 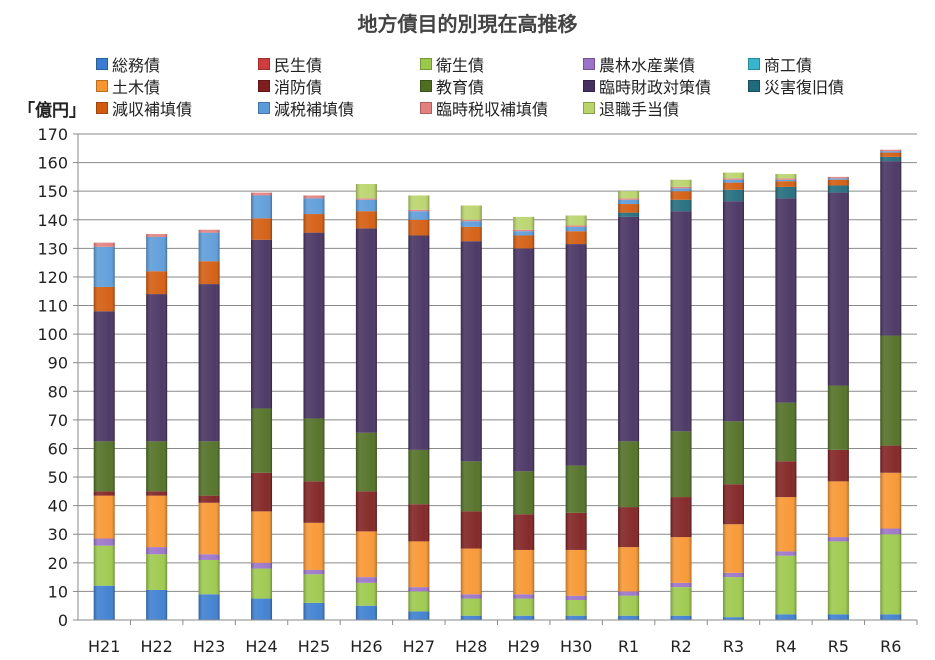 I want to click on legend-item: 消防債, so click(x=290, y=86).